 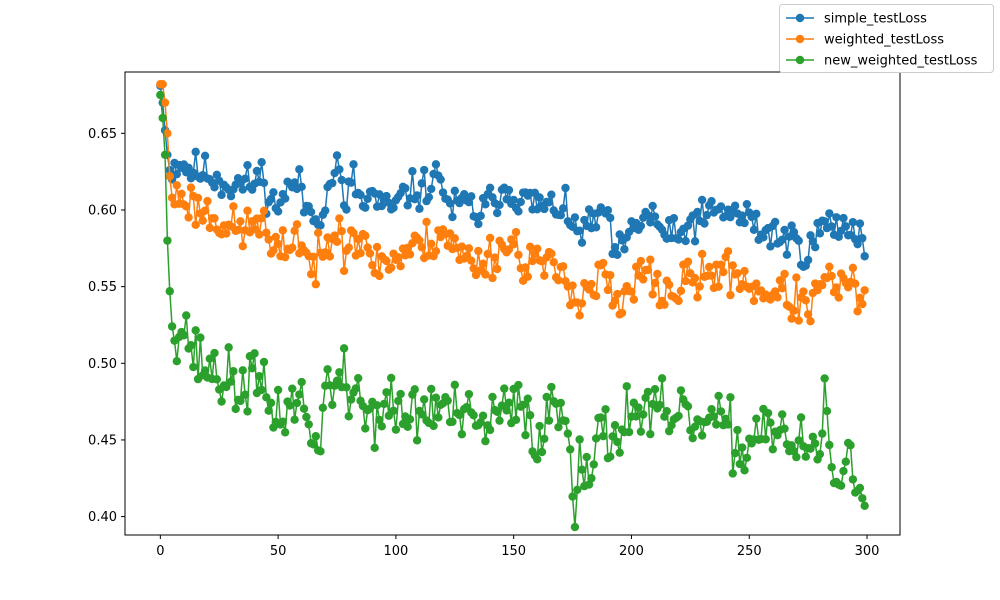 I want to click on y-tick-label: 0.65, so click(x=102, y=134).